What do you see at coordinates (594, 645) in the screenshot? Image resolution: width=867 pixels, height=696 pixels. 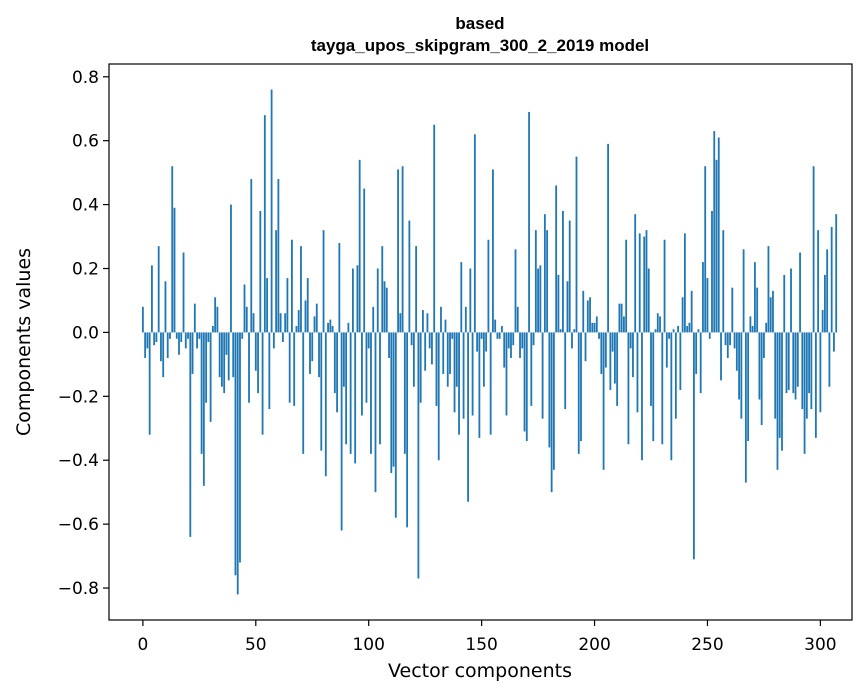 I see `x-tick-label: 200` at bounding box center [594, 645].